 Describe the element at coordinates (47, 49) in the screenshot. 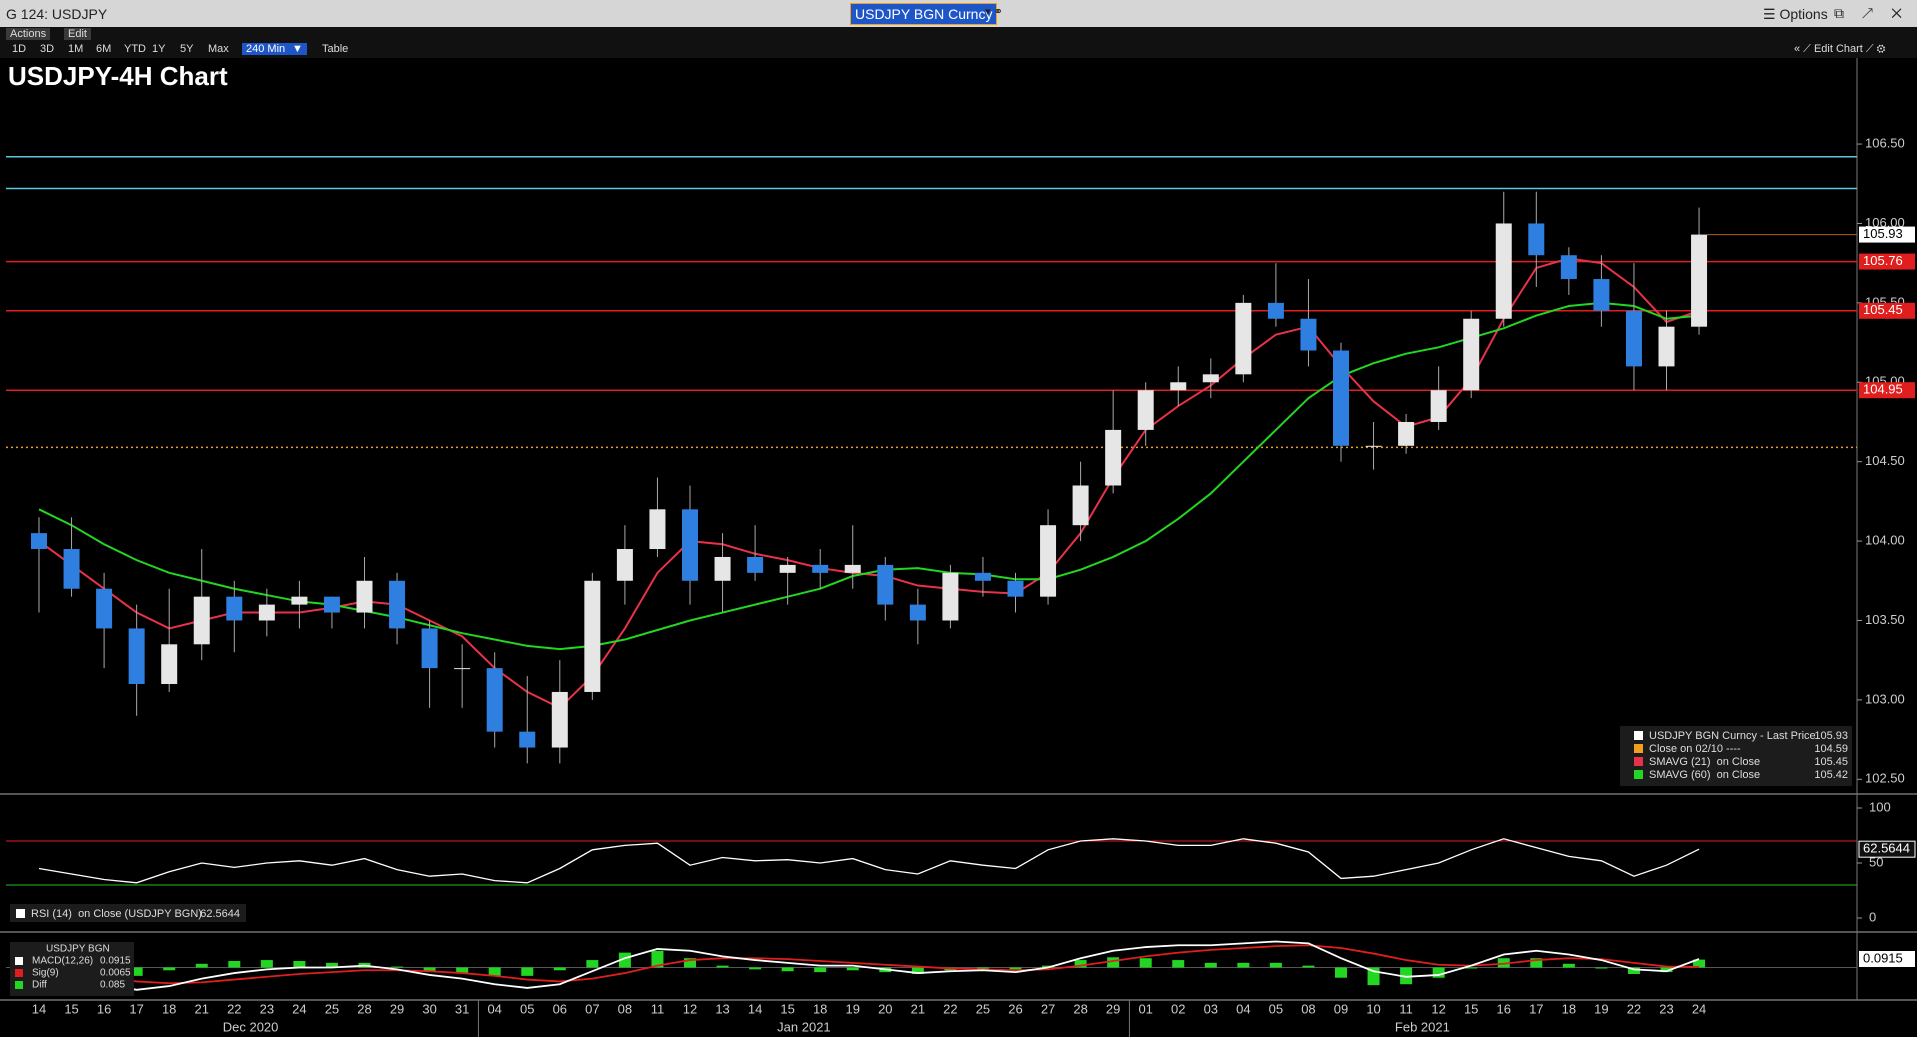

I see `period-button: 3D` at that location.